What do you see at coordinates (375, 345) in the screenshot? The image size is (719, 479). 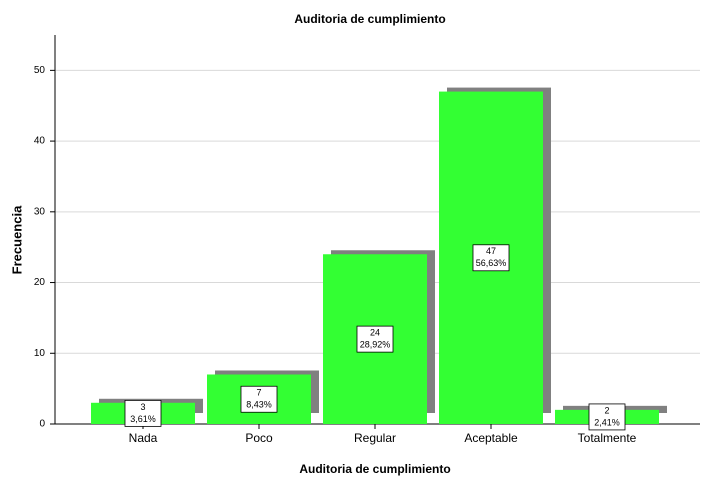 I see `percent-label: 28,92%` at bounding box center [375, 345].